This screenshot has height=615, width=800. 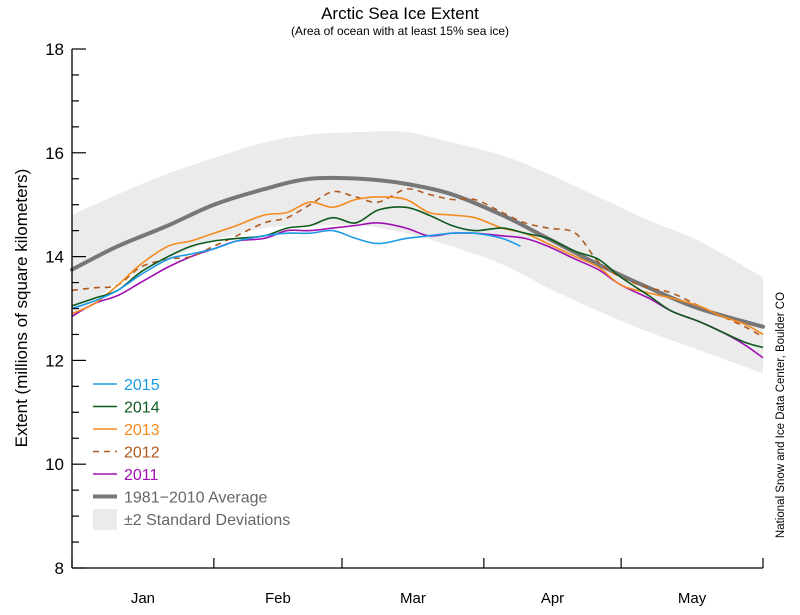 What do you see at coordinates (692, 598) in the screenshot?
I see `x-tick-label-may: May` at bounding box center [692, 598].